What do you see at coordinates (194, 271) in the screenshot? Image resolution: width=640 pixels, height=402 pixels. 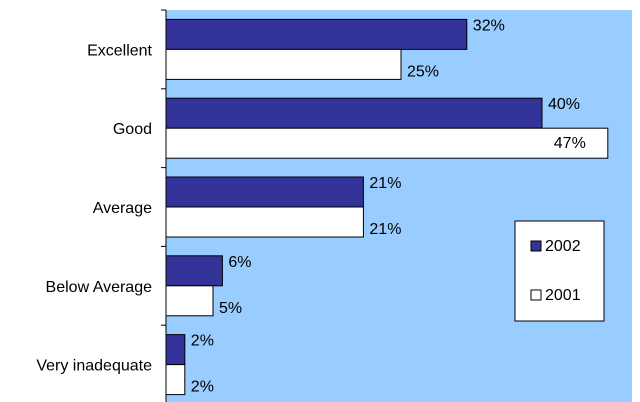 I see `bar-2002-below-average` at bounding box center [194, 271].